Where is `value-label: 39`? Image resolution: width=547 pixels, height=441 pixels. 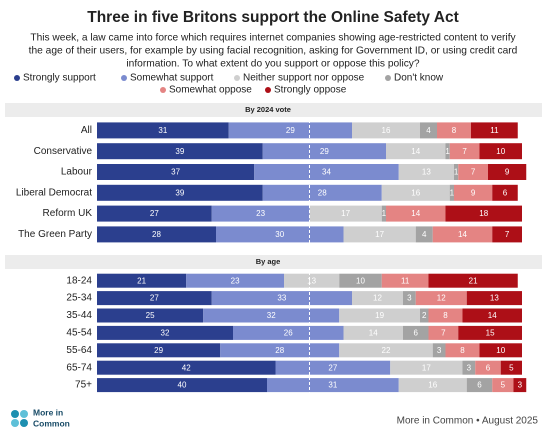
value-label: 39 is located at coordinates (179, 151).